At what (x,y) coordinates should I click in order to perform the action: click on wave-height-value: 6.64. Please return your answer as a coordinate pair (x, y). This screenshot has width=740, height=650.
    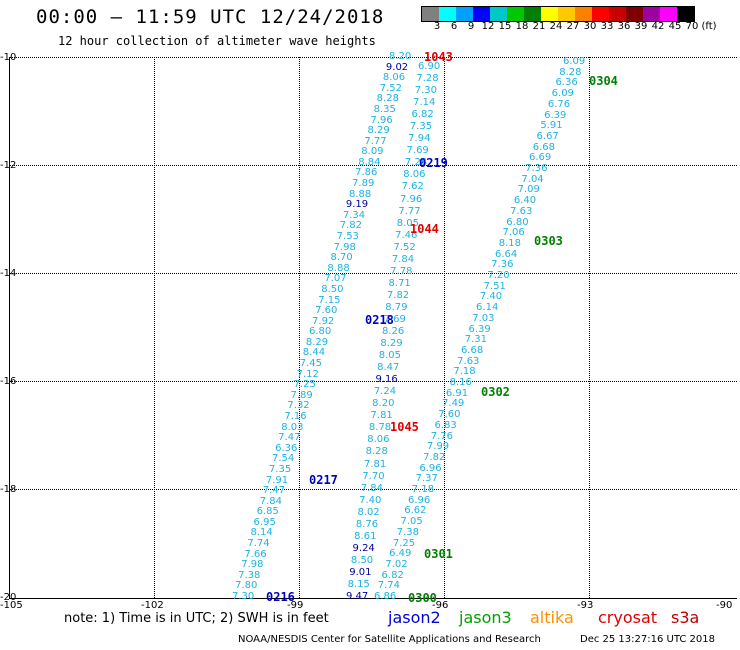
    Looking at the image, I should click on (506, 254).